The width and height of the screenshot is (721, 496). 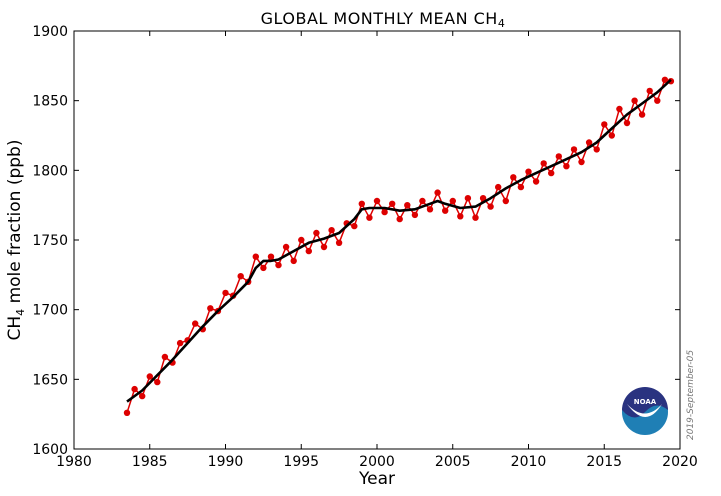 I want to click on x-tick-label: 2005, so click(x=453, y=462).